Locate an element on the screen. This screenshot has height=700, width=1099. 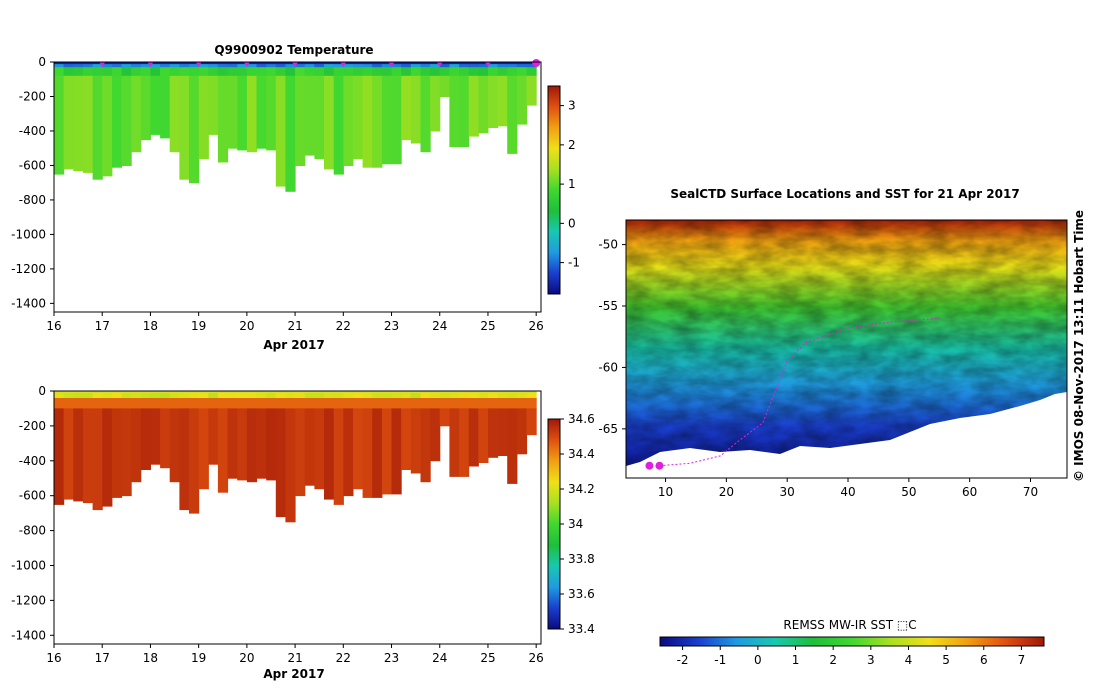
time-tick-label: 20 is located at coordinates (246, 326).